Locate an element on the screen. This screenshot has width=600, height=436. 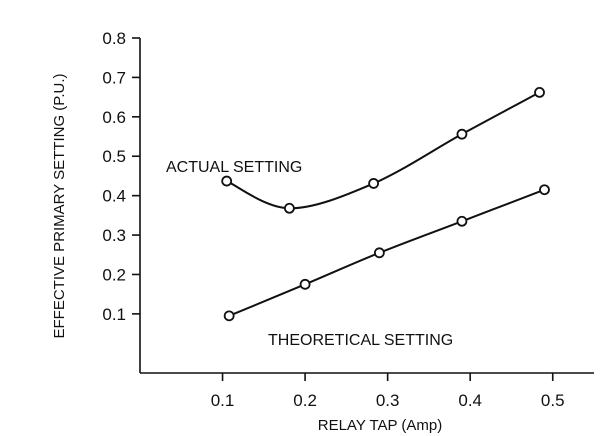
actual-setting-curve is located at coordinates (383, 150).